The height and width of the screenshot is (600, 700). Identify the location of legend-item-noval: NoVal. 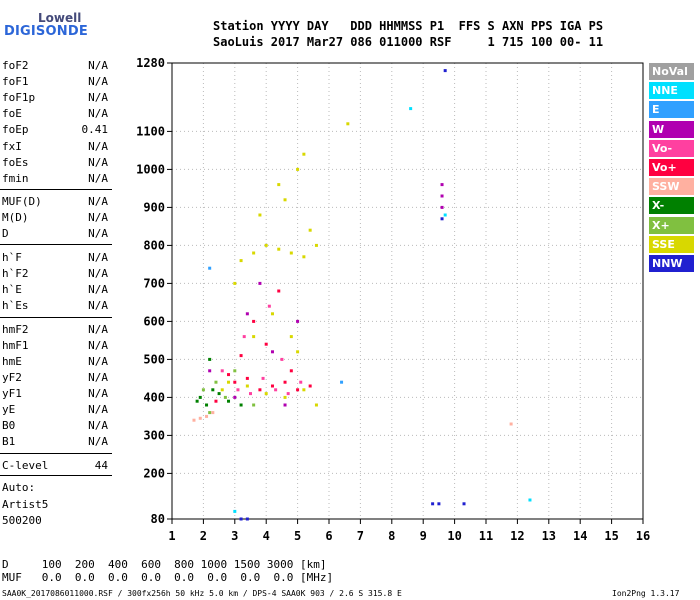
(671, 71).